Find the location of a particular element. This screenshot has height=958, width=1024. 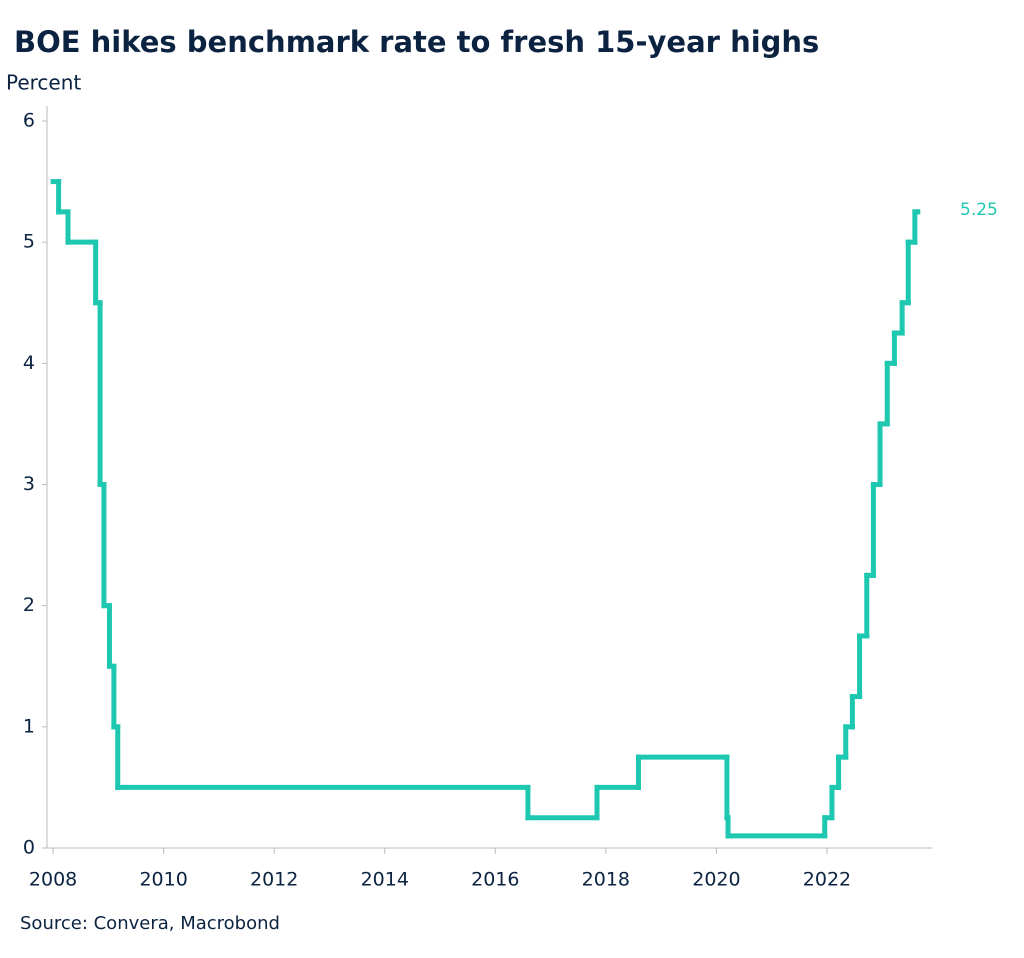

x-tick-label: 2020 is located at coordinates (716, 880).